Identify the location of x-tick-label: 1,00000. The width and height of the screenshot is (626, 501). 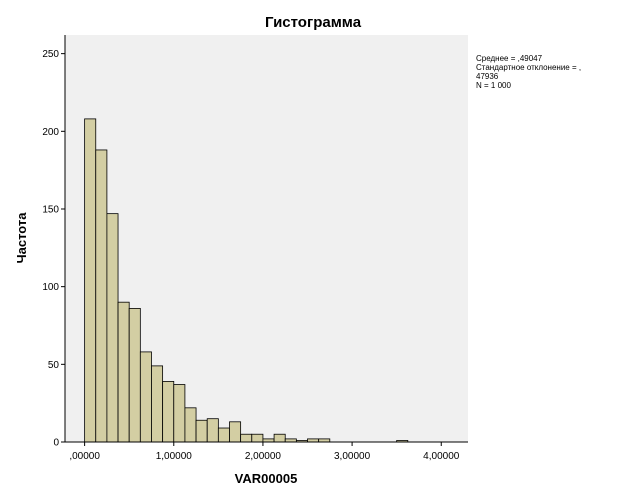
(174, 456).